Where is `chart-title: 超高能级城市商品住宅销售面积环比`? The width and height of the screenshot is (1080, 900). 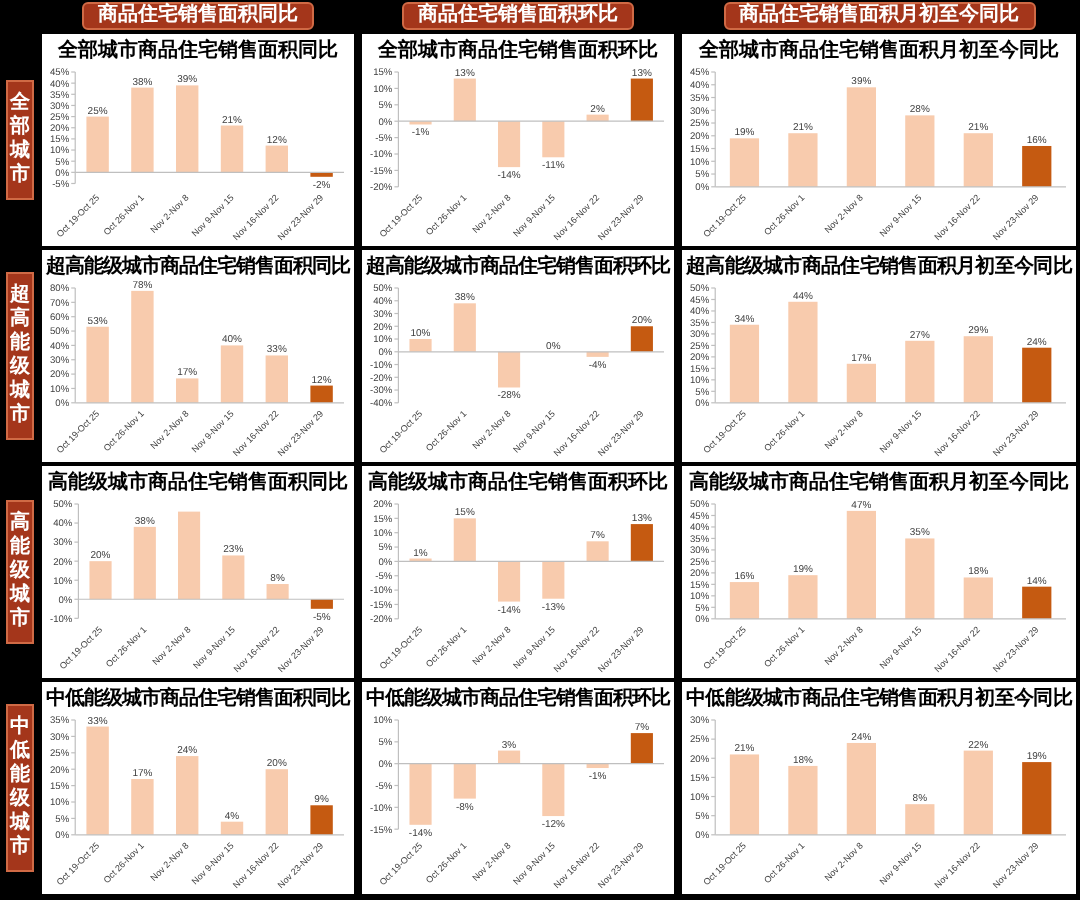 chart-title: 超高能级城市商品住宅销售面积环比 is located at coordinates (517, 266).